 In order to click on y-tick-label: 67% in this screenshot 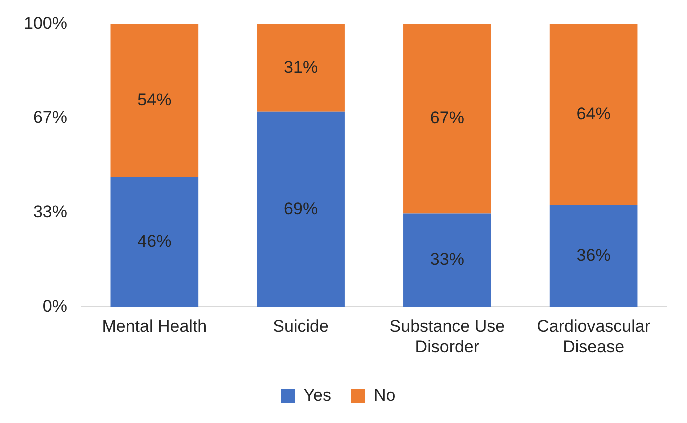, I will do `click(50, 118)`.